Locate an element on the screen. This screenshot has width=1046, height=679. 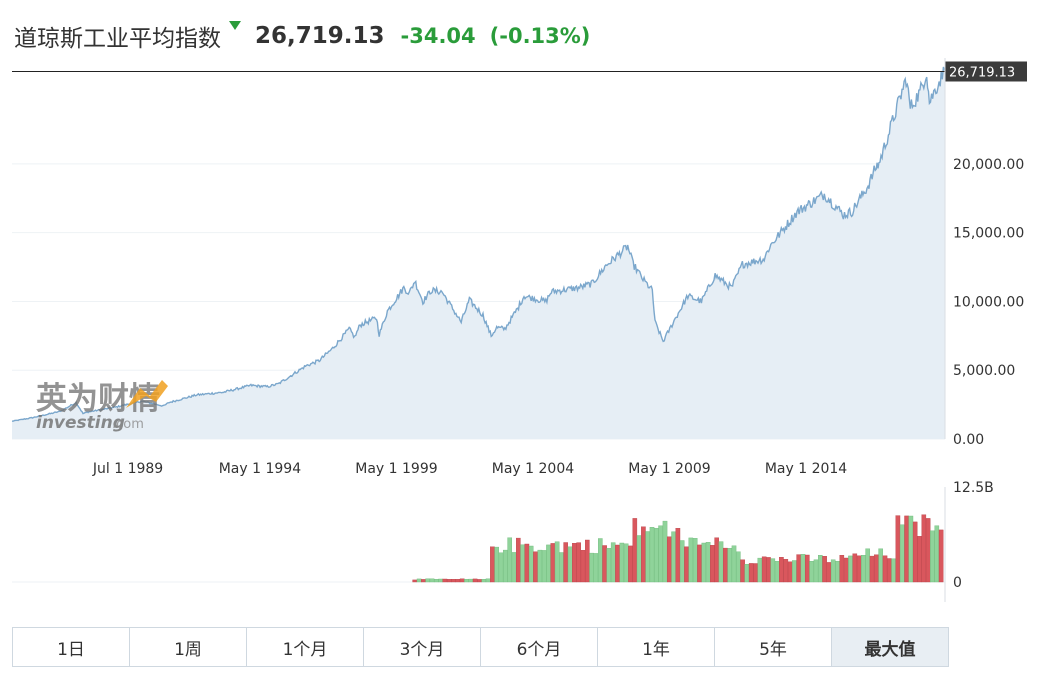
range-tab-7: 最大值 is located at coordinates (890, 647).